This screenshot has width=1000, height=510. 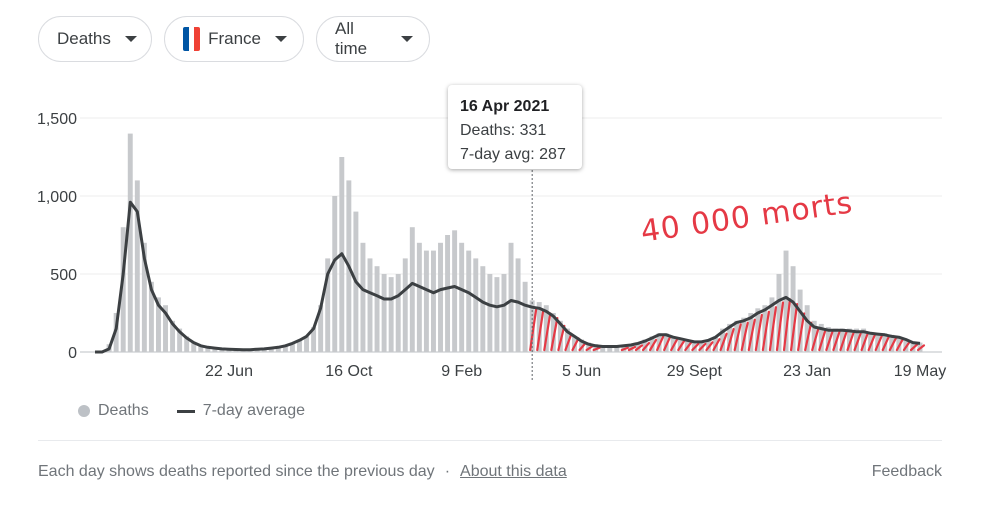 I want to click on france-flag-icon, so click(x=192, y=39).